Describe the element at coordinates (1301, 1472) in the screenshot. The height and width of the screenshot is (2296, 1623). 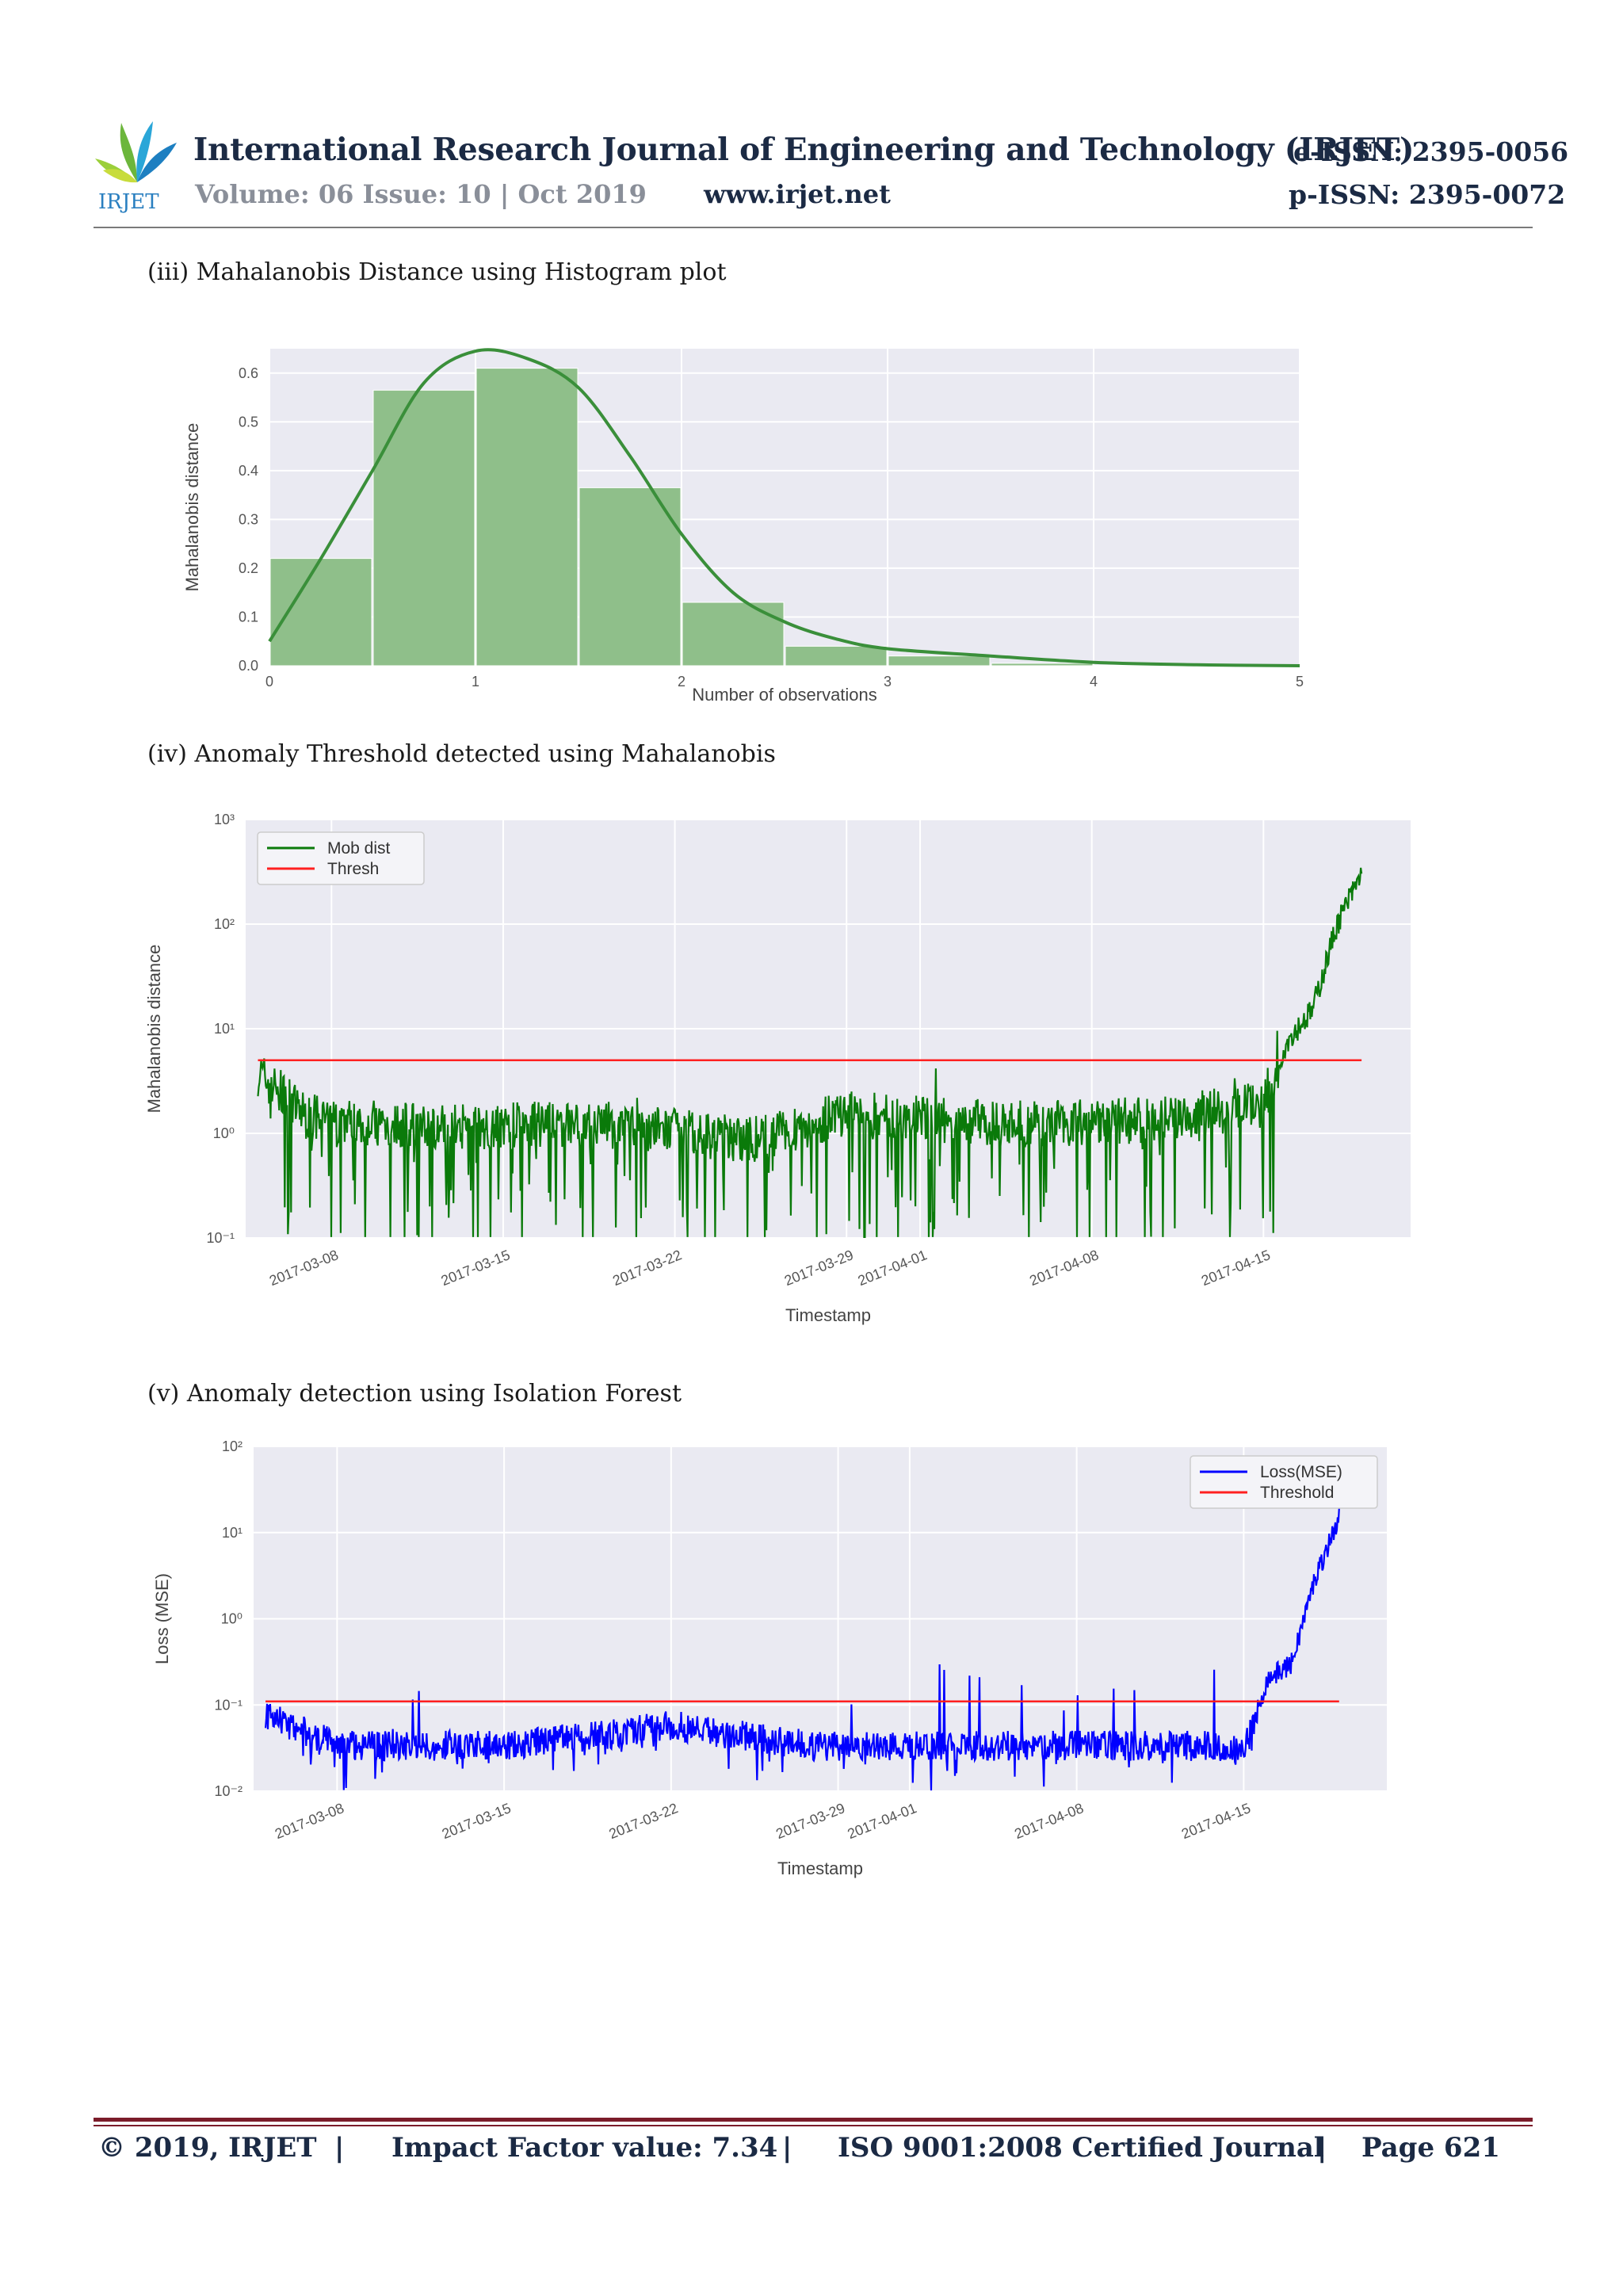
I see `legend-label: Loss(MSE)` at that location.